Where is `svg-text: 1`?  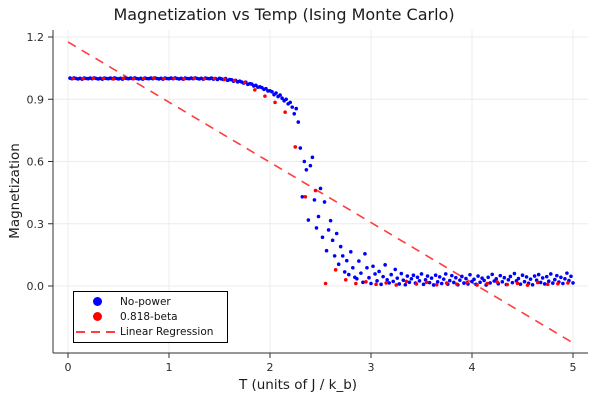 svg-text: 1 is located at coordinates (169, 367).